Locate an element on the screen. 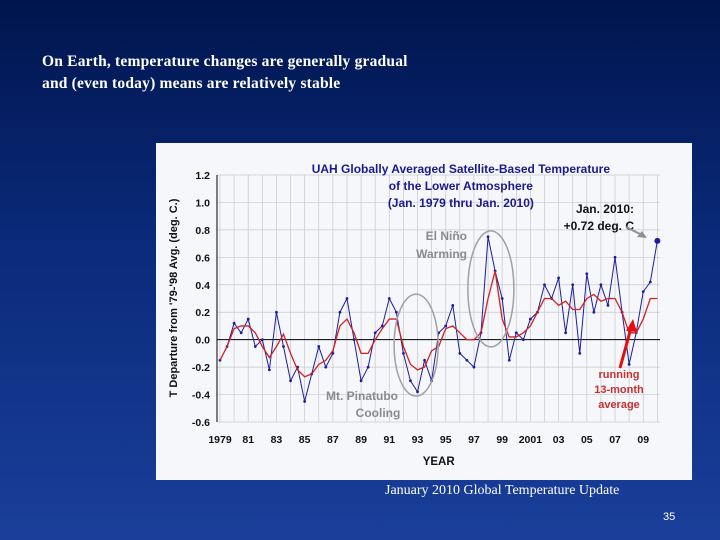 Image resolution: width=720 pixels, height=540 pixels. y-tick-label: -0.6 is located at coordinates (201, 423).